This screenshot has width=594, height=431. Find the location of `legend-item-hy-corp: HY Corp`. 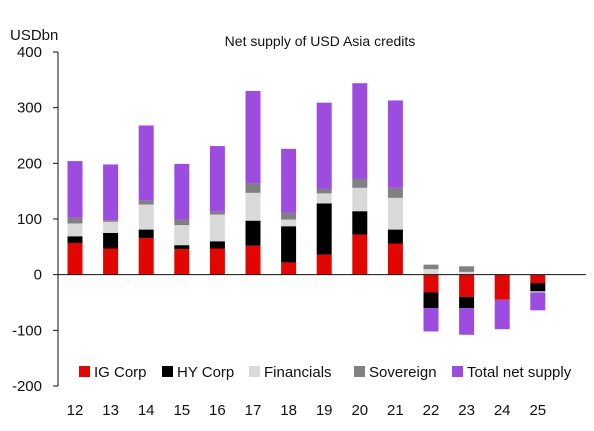

legend-item-hy-corp: HY Corp is located at coordinates (198, 372).